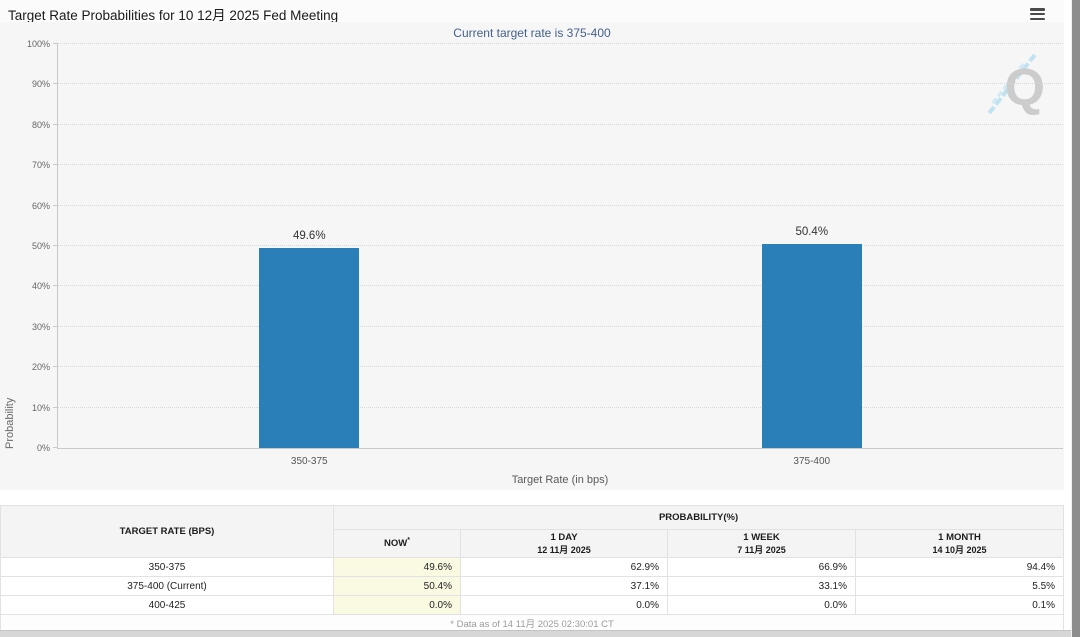  Describe the element at coordinates (698, 517) in the screenshot. I see `col-header-probability: PROBABILITY(%)` at that location.